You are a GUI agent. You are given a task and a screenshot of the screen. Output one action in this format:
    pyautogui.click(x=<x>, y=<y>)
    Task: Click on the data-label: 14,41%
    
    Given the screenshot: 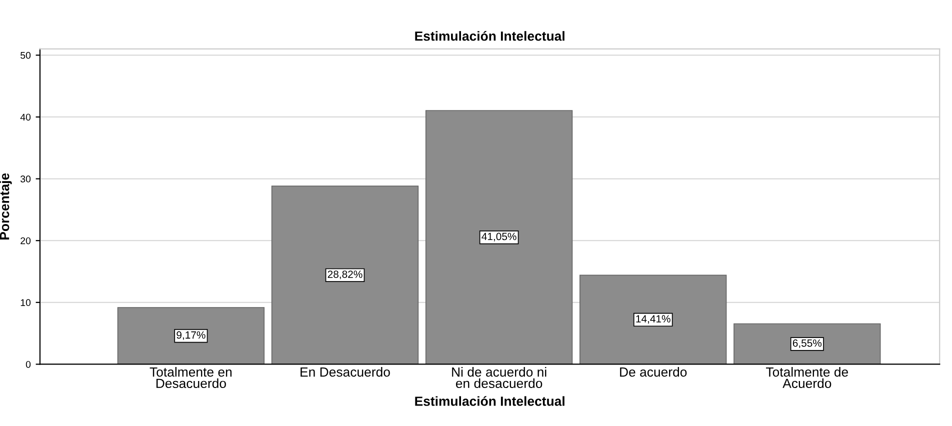 What is the action you would take?
    pyautogui.click(x=653, y=319)
    